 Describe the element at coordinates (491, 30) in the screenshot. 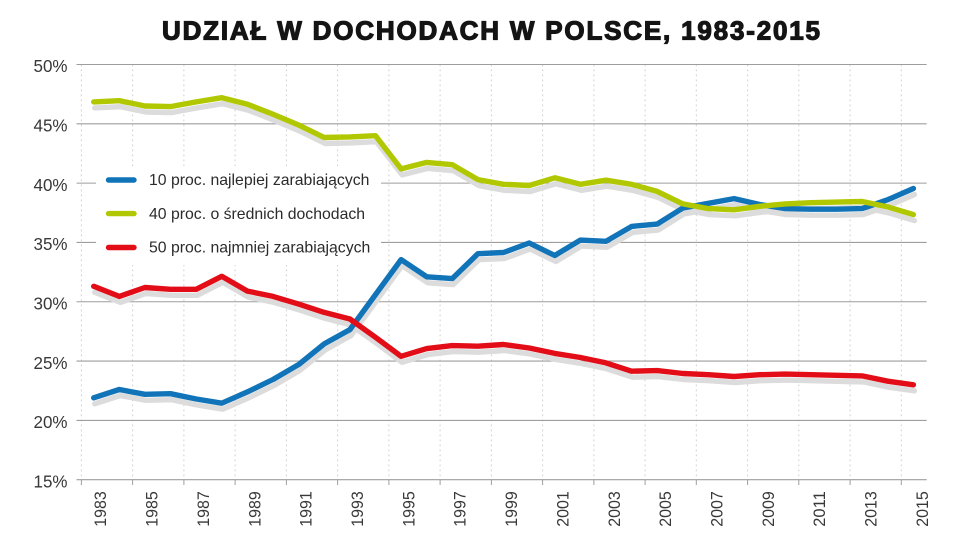

I see `svg-text:UDZIAŁ W DOCHODACH W POLSCE, 1: UDZIAŁ W DOCHODACH W POLSCE, 1983-2015` at that location.